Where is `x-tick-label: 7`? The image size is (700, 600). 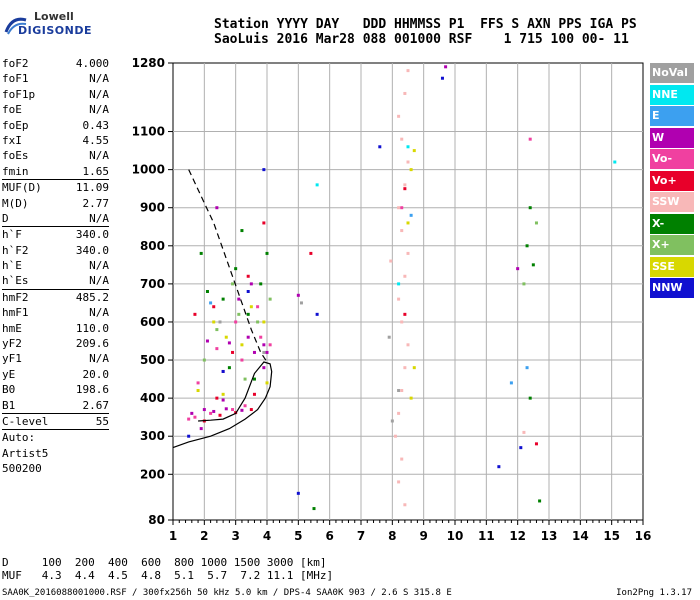
x-tick-label: 7 is located at coordinates (361, 536).